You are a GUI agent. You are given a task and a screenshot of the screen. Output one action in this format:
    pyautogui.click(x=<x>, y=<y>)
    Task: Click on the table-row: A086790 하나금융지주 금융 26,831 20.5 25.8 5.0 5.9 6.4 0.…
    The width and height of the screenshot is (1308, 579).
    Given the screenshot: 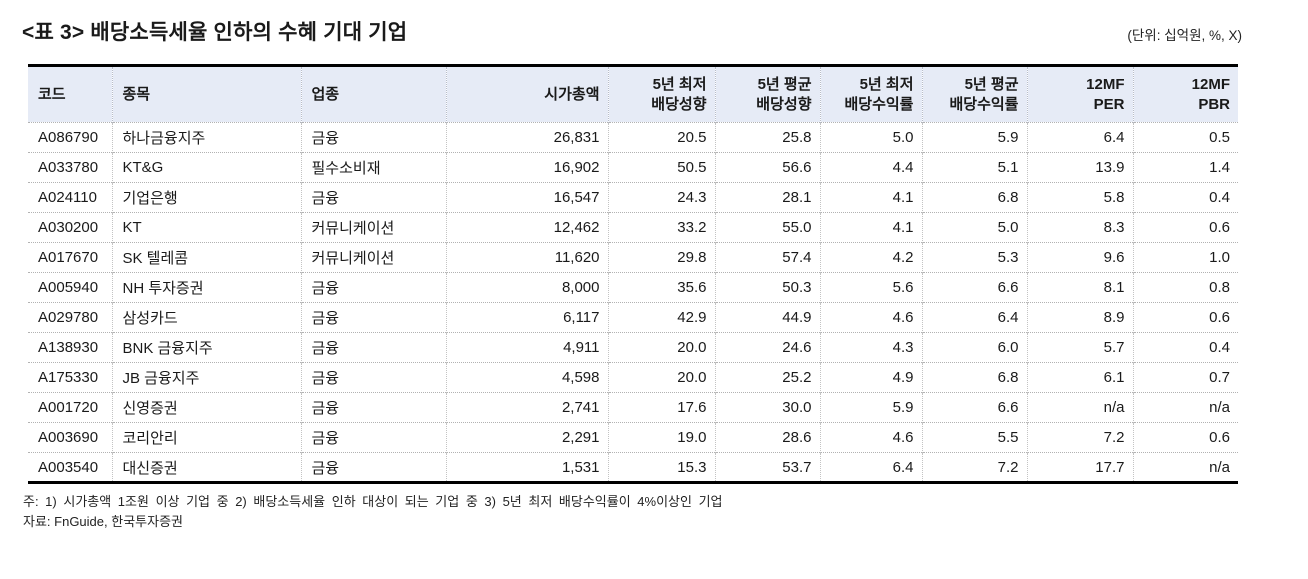 What is the action you would take?
    pyautogui.click(x=633, y=137)
    